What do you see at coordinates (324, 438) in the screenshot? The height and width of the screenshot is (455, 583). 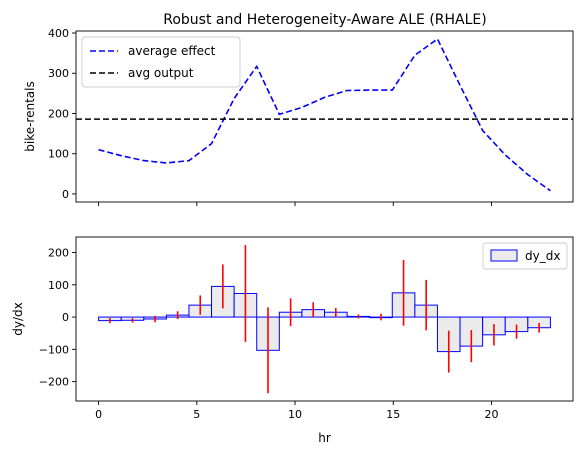 I see `bottom-xlabel: hr` at bounding box center [324, 438].